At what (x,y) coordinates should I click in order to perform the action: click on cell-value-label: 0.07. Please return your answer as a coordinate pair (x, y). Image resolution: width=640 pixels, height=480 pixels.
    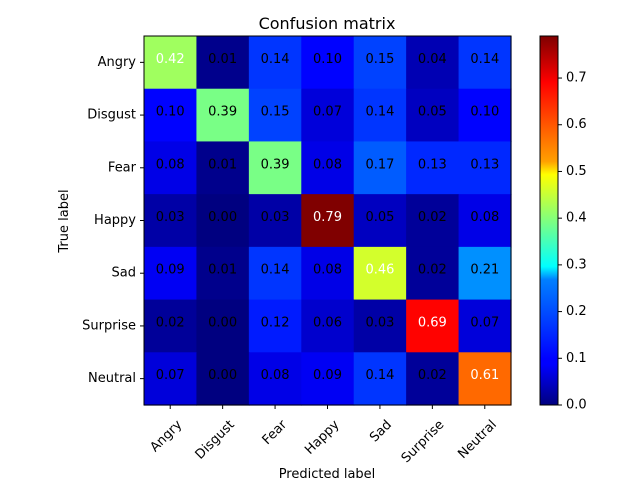
    Looking at the image, I should click on (170, 375).